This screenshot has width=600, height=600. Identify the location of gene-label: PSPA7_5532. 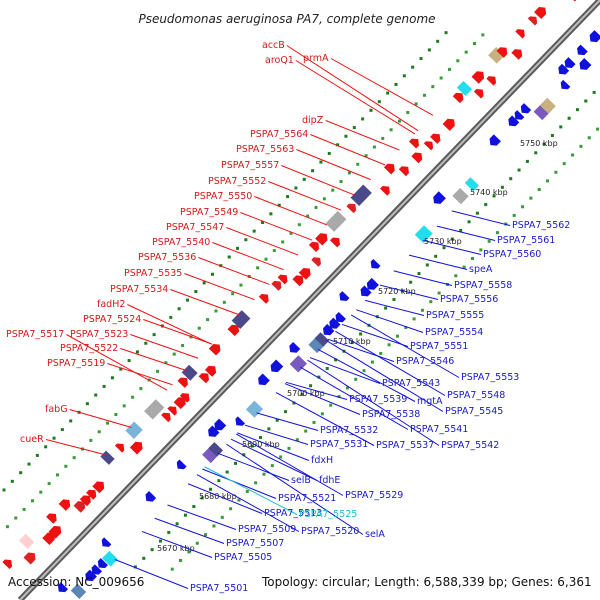
(349, 430).